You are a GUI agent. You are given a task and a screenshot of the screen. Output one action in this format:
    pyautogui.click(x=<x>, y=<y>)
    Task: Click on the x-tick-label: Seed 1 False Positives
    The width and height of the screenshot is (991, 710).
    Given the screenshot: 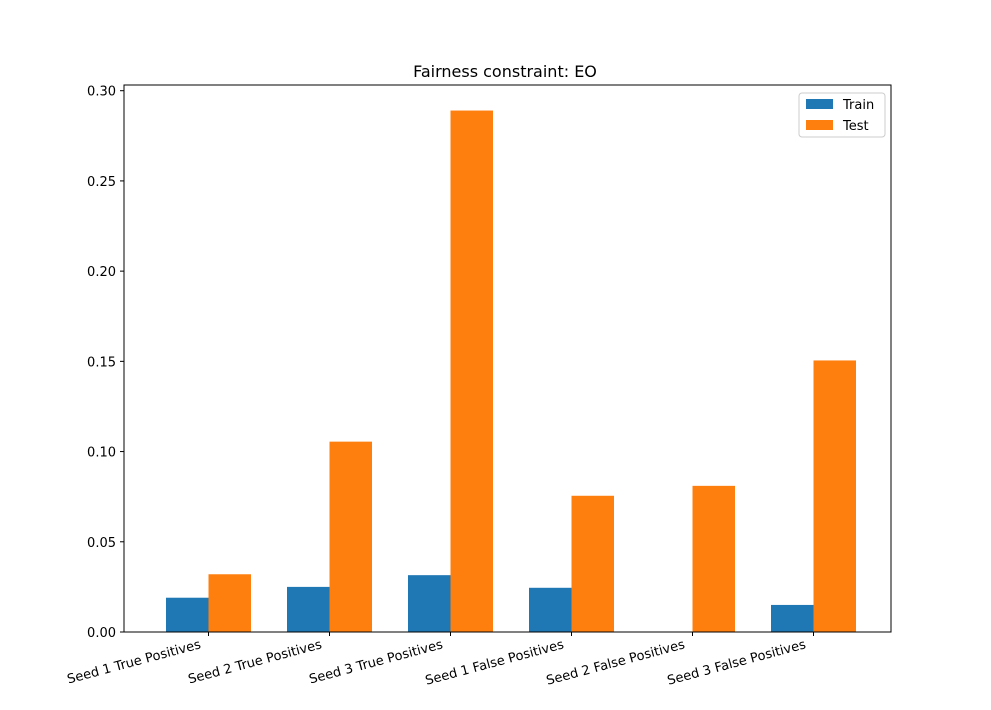 What is the action you would take?
    pyautogui.click(x=495, y=662)
    